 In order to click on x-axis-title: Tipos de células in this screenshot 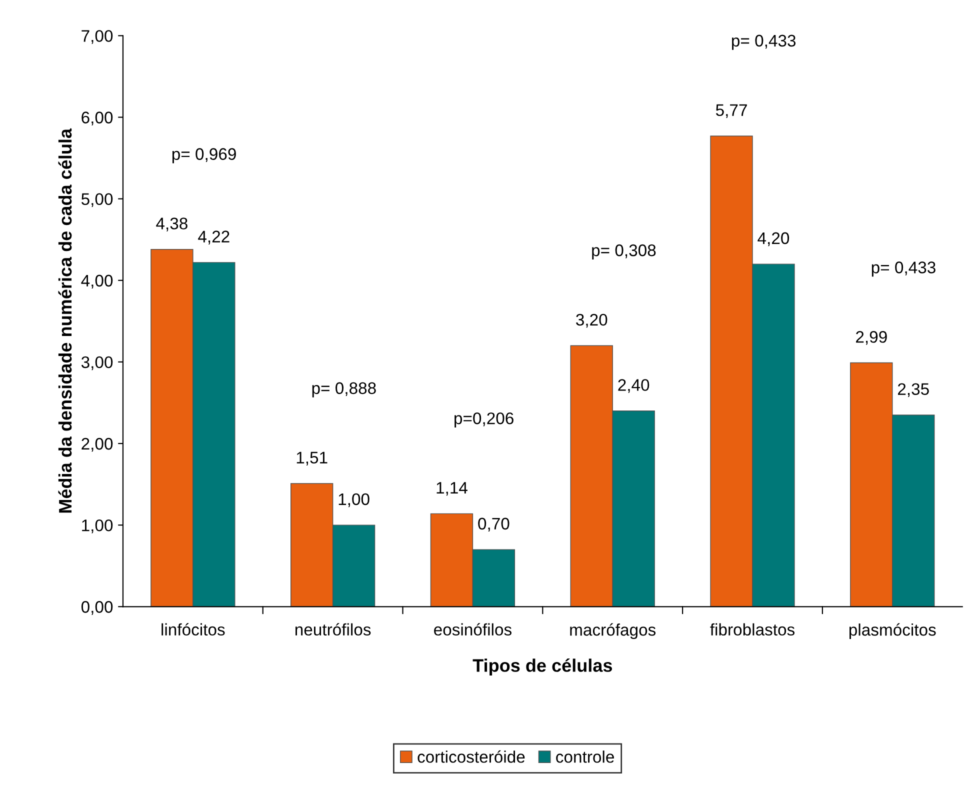, I will do `click(542, 667)`.